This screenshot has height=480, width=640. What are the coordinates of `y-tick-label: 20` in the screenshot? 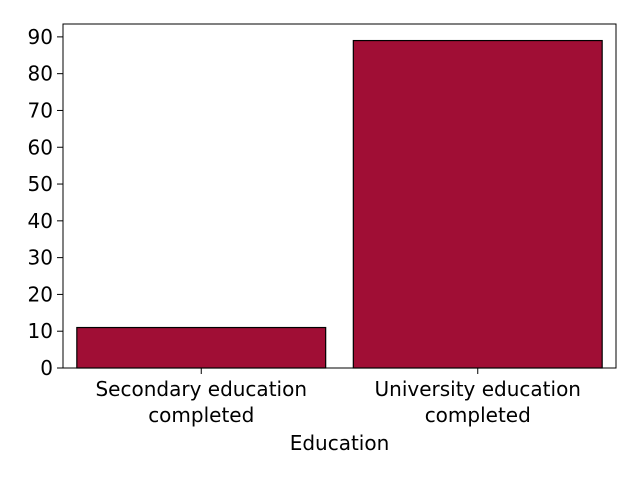 It's located at (40, 294).